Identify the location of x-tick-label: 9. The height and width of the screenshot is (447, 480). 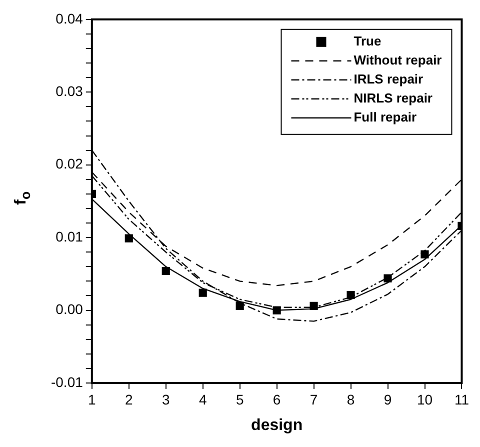
(388, 399).